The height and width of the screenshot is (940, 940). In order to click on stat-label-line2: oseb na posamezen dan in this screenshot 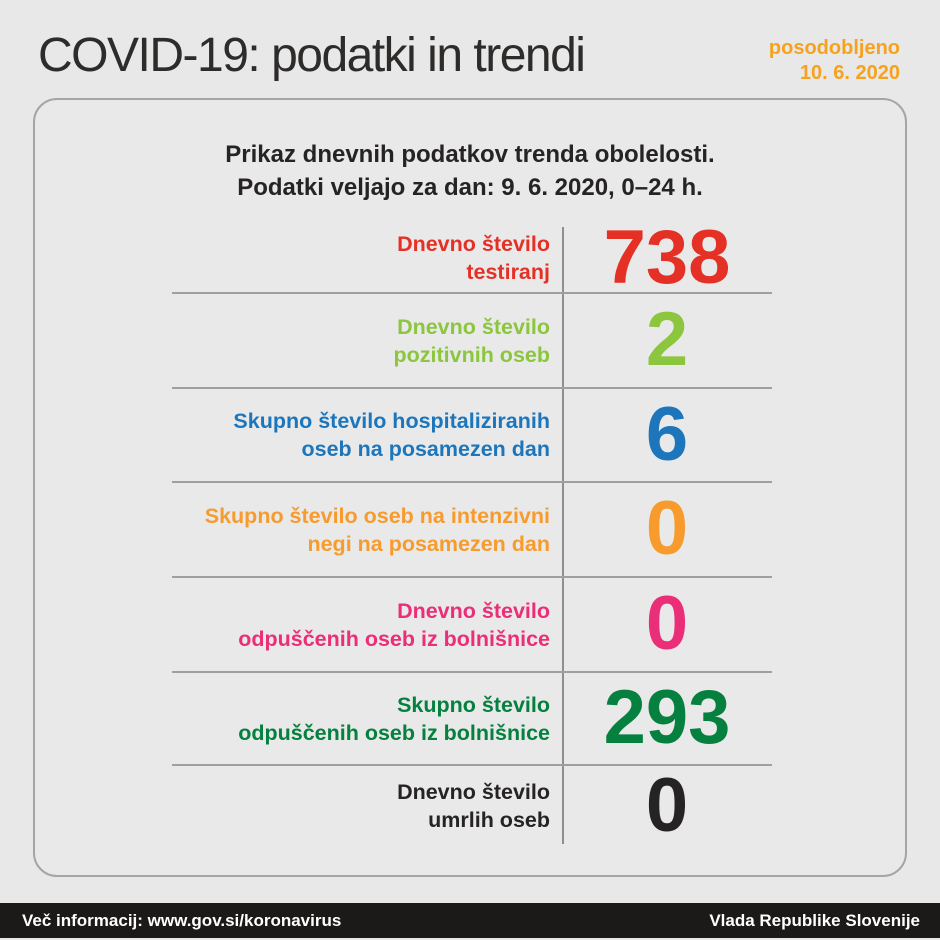, I will do `click(425, 449)`.